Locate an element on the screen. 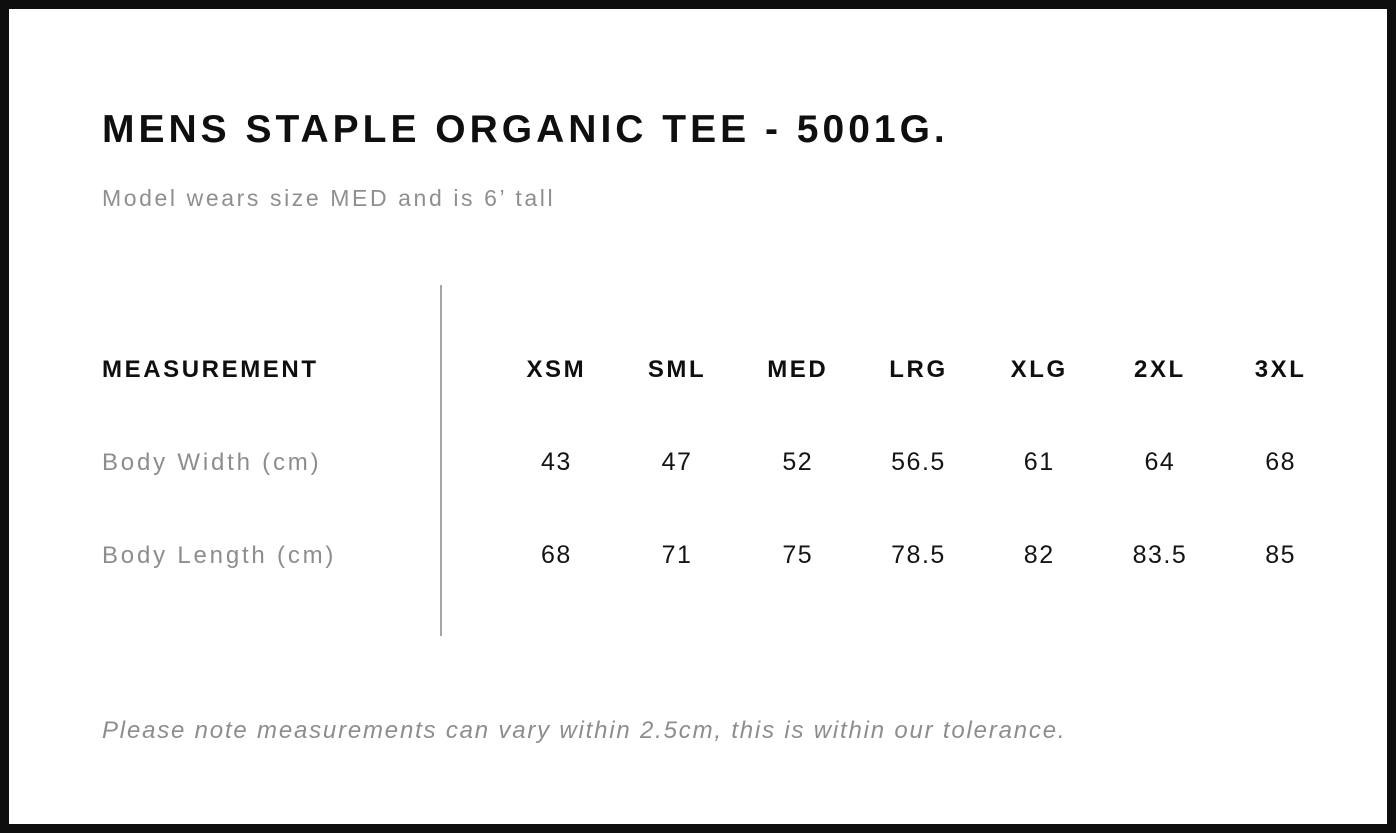 The image size is (1396, 833). body-length-value-3xl: 85 is located at coordinates (1281, 555).